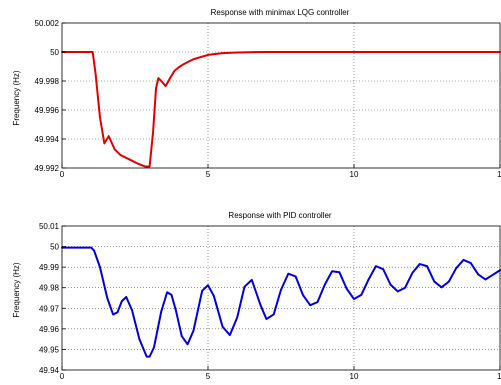  What do you see at coordinates (49, 308) in the screenshot?
I see `y-tick-label: 49.97` at bounding box center [49, 308].